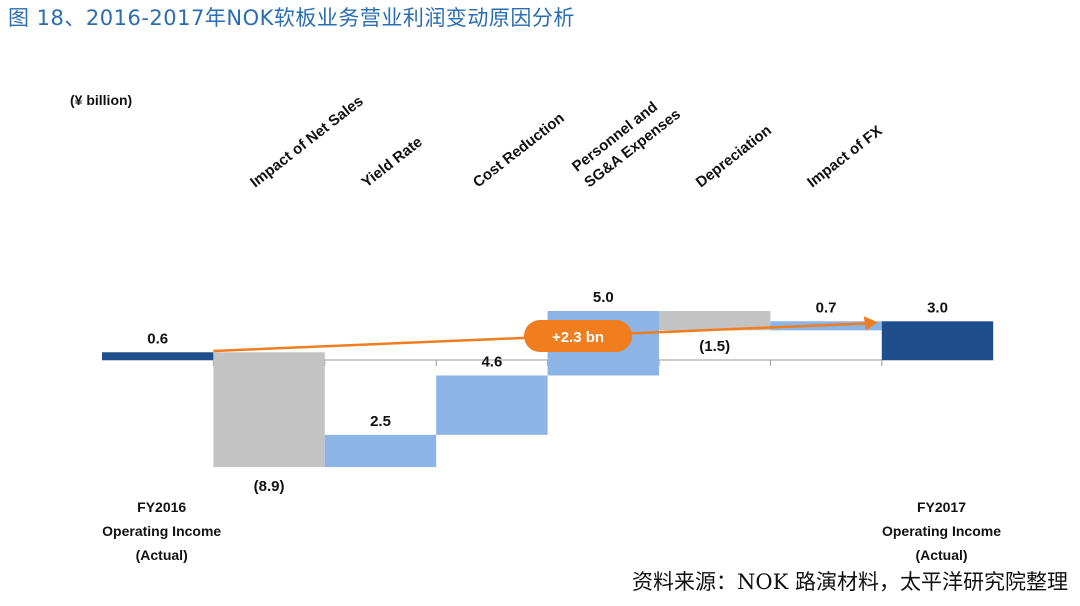 Image resolution: width=1080 pixels, height=606 pixels. Describe the element at coordinates (380, 421) in the screenshot. I see `value-label-step: 2.5` at that location.